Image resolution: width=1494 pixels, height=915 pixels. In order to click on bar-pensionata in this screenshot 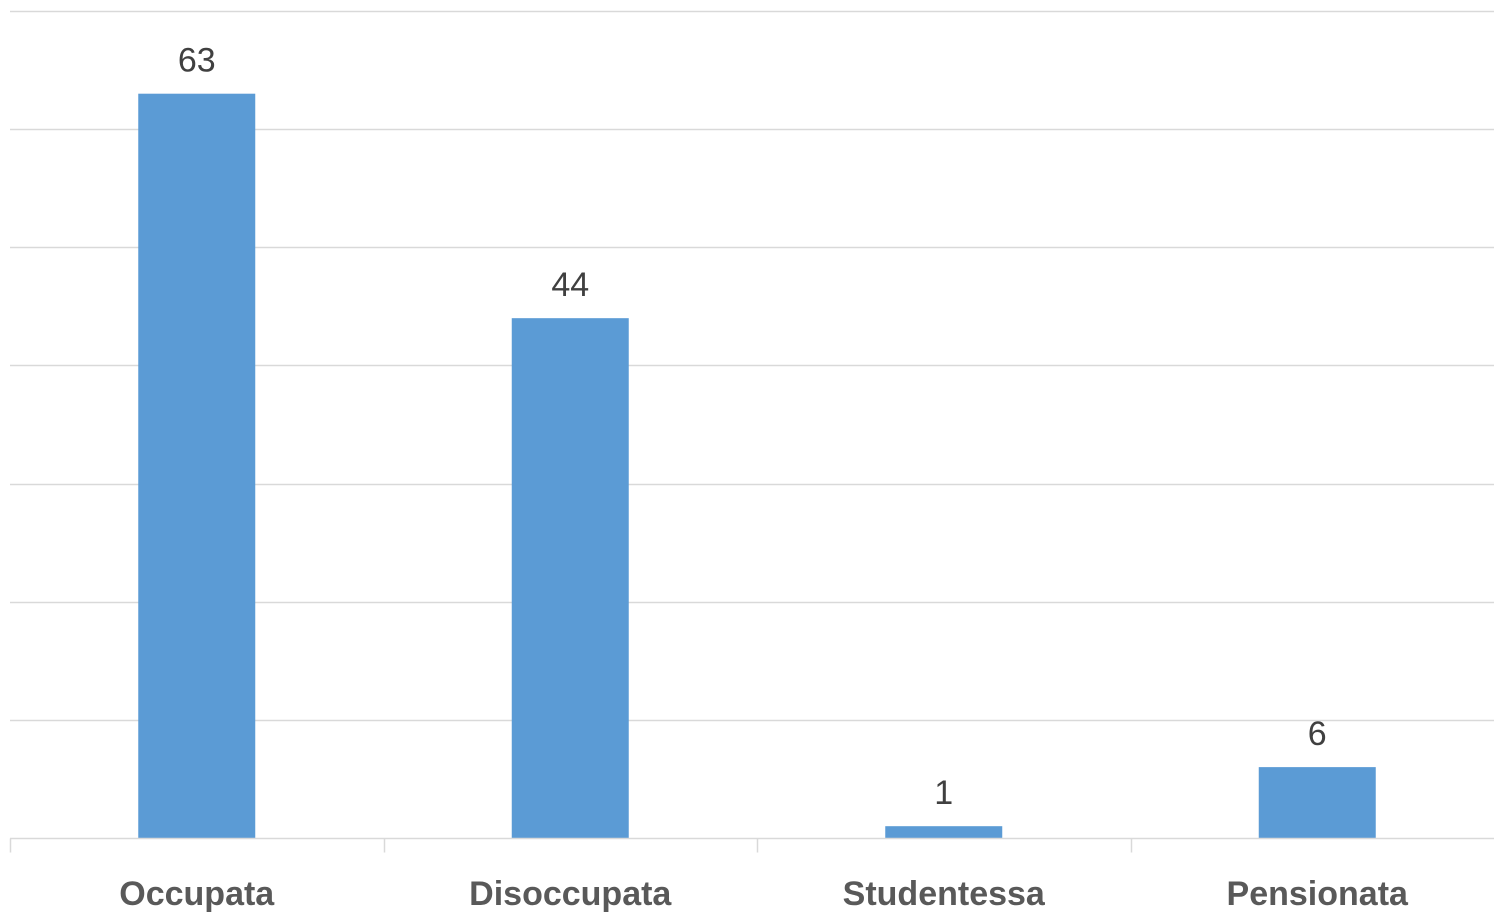, I will do `click(1317, 802)`.